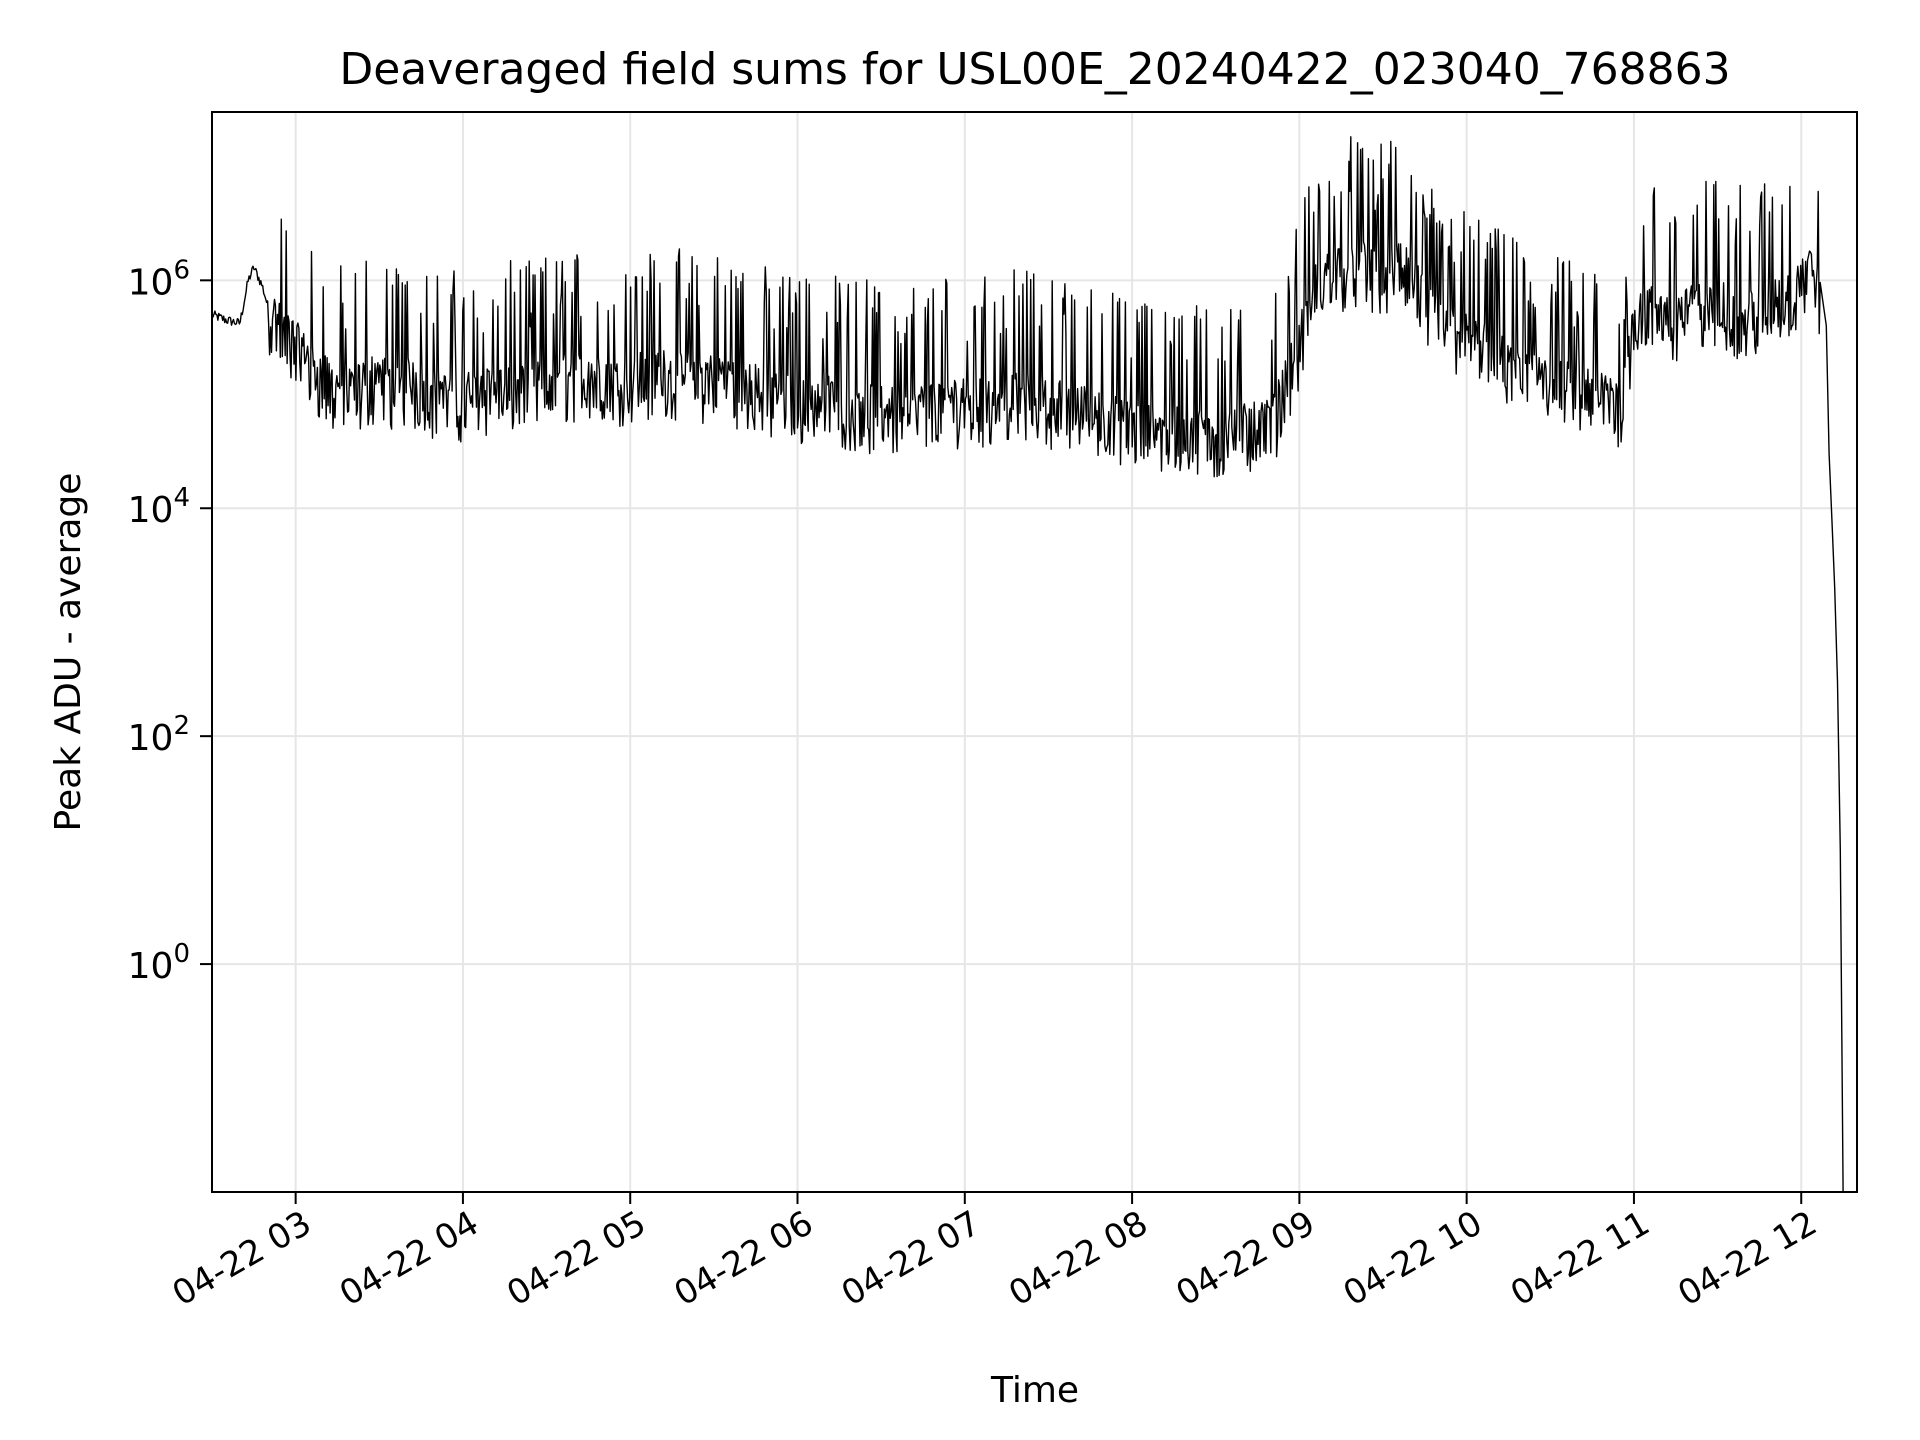 This screenshot has height=1440, width=1920. What do you see at coordinates (159, 963) in the screenshot?
I see `y-tick-label: 10⁰` at bounding box center [159, 963].